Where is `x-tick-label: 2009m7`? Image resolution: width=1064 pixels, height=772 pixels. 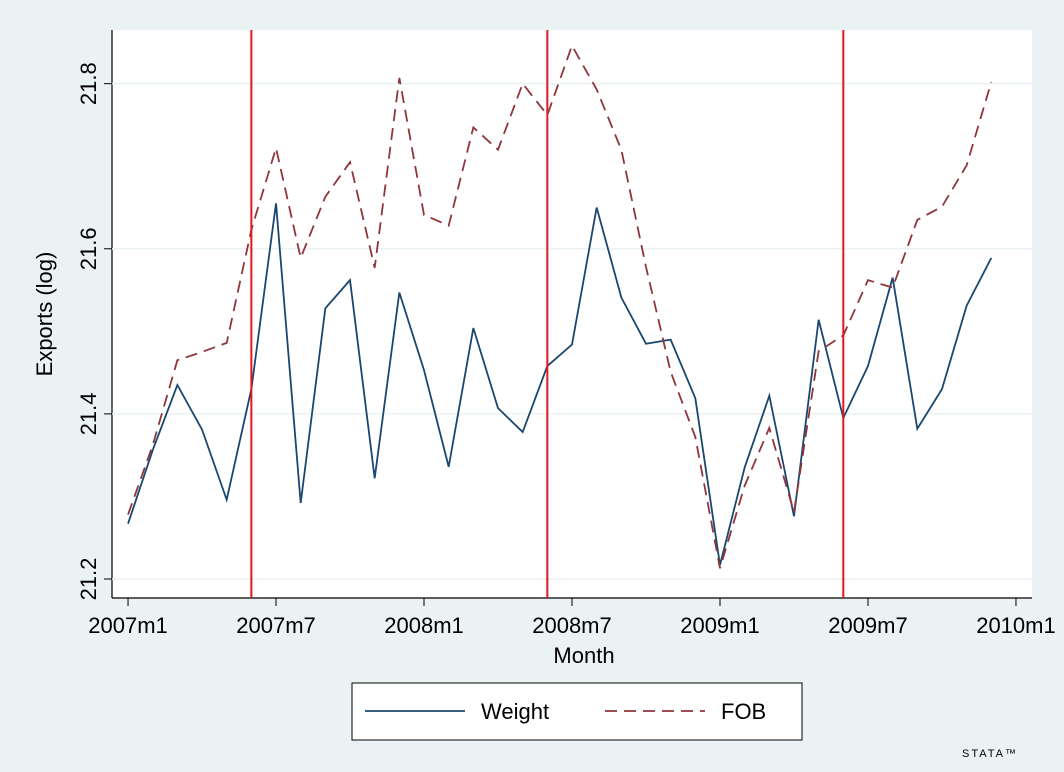 x-tick-label: 2009m7 is located at coordinates (868, 625).